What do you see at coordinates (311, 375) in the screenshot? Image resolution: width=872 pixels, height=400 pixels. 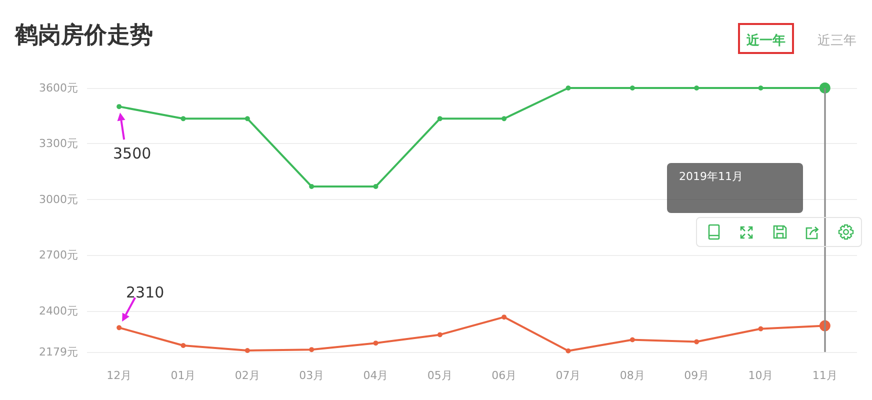 I see `x-tick-label: 03月` at bounding box center [311, 375].